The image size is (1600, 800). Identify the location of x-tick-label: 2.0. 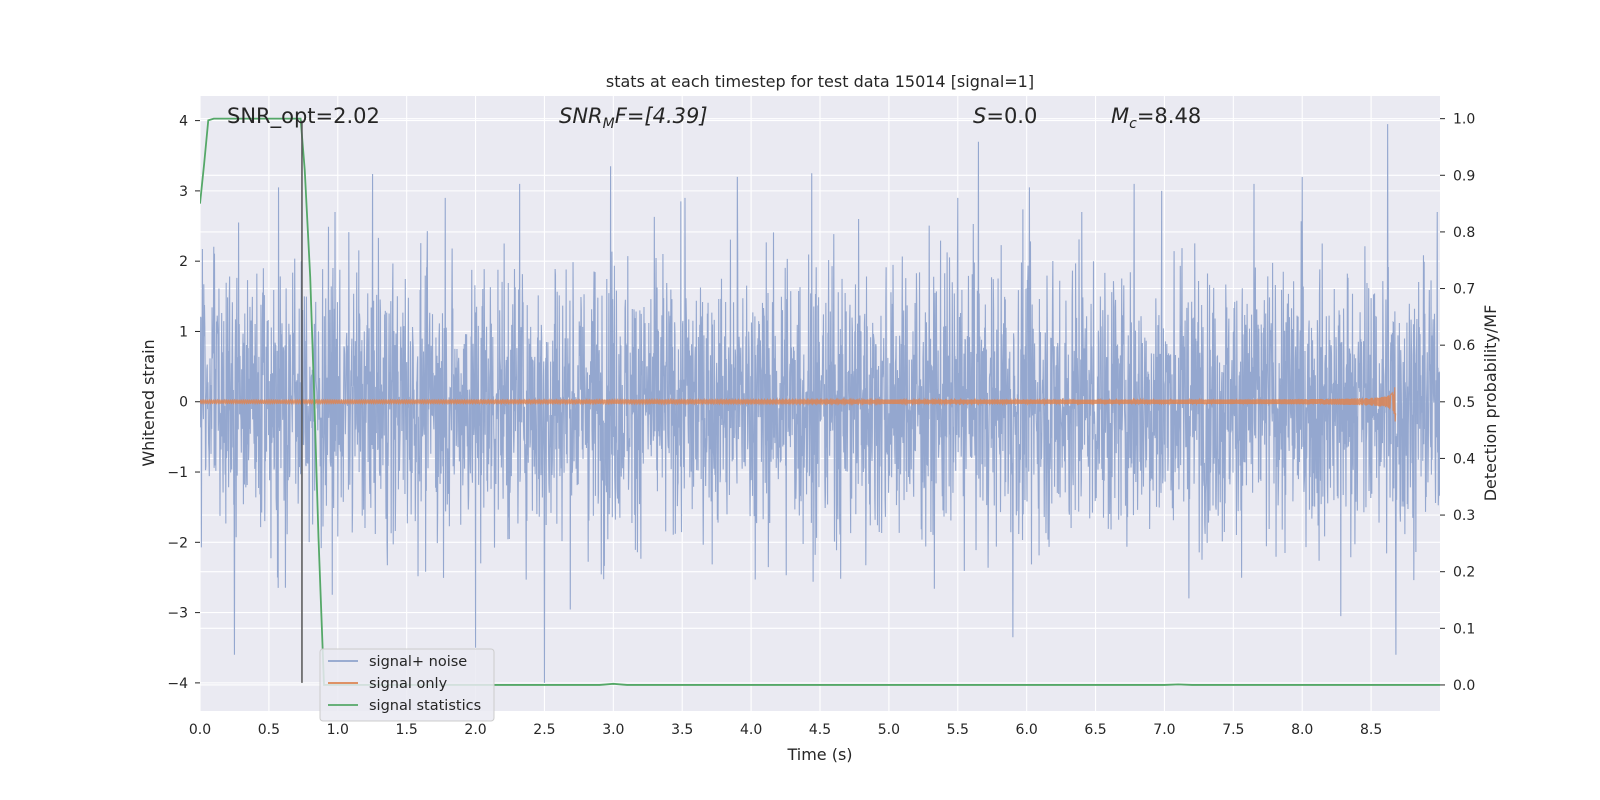
(475, 730).